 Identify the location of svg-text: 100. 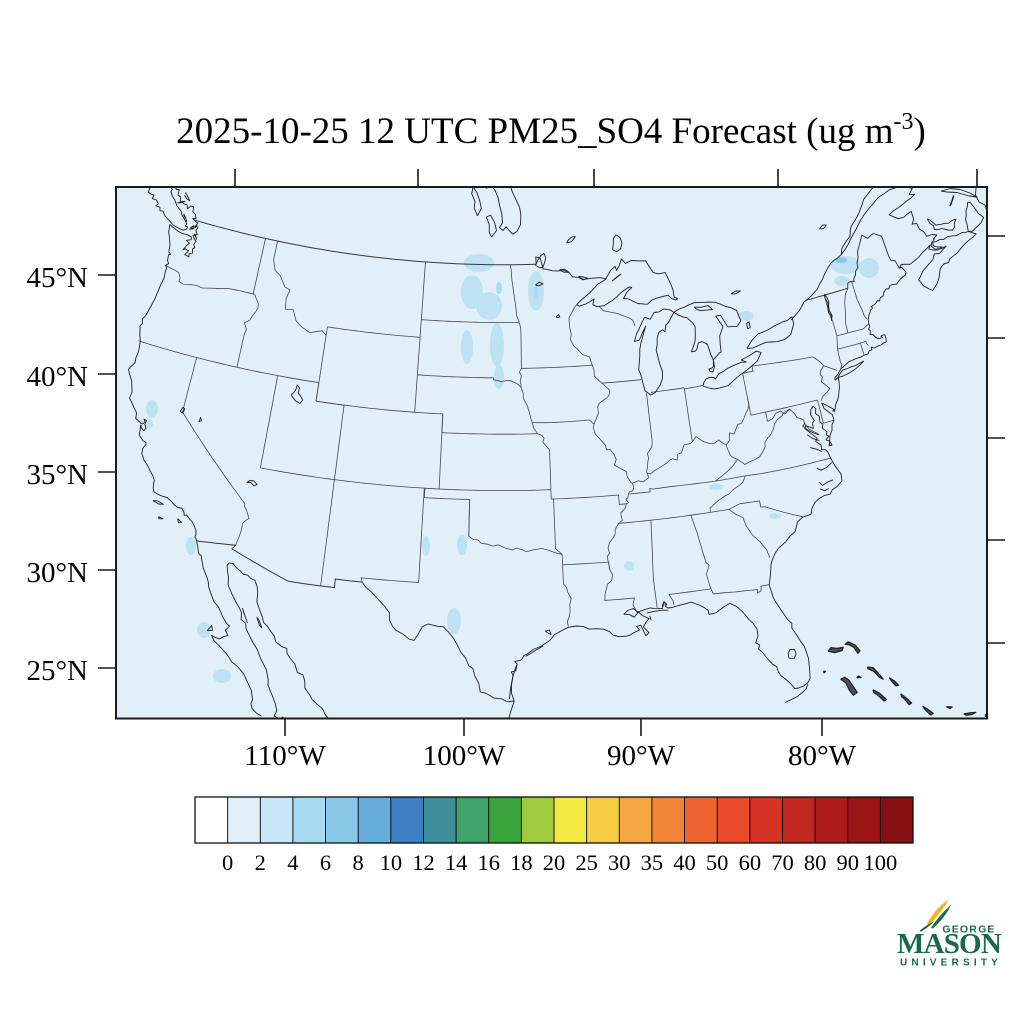
(880, 862).